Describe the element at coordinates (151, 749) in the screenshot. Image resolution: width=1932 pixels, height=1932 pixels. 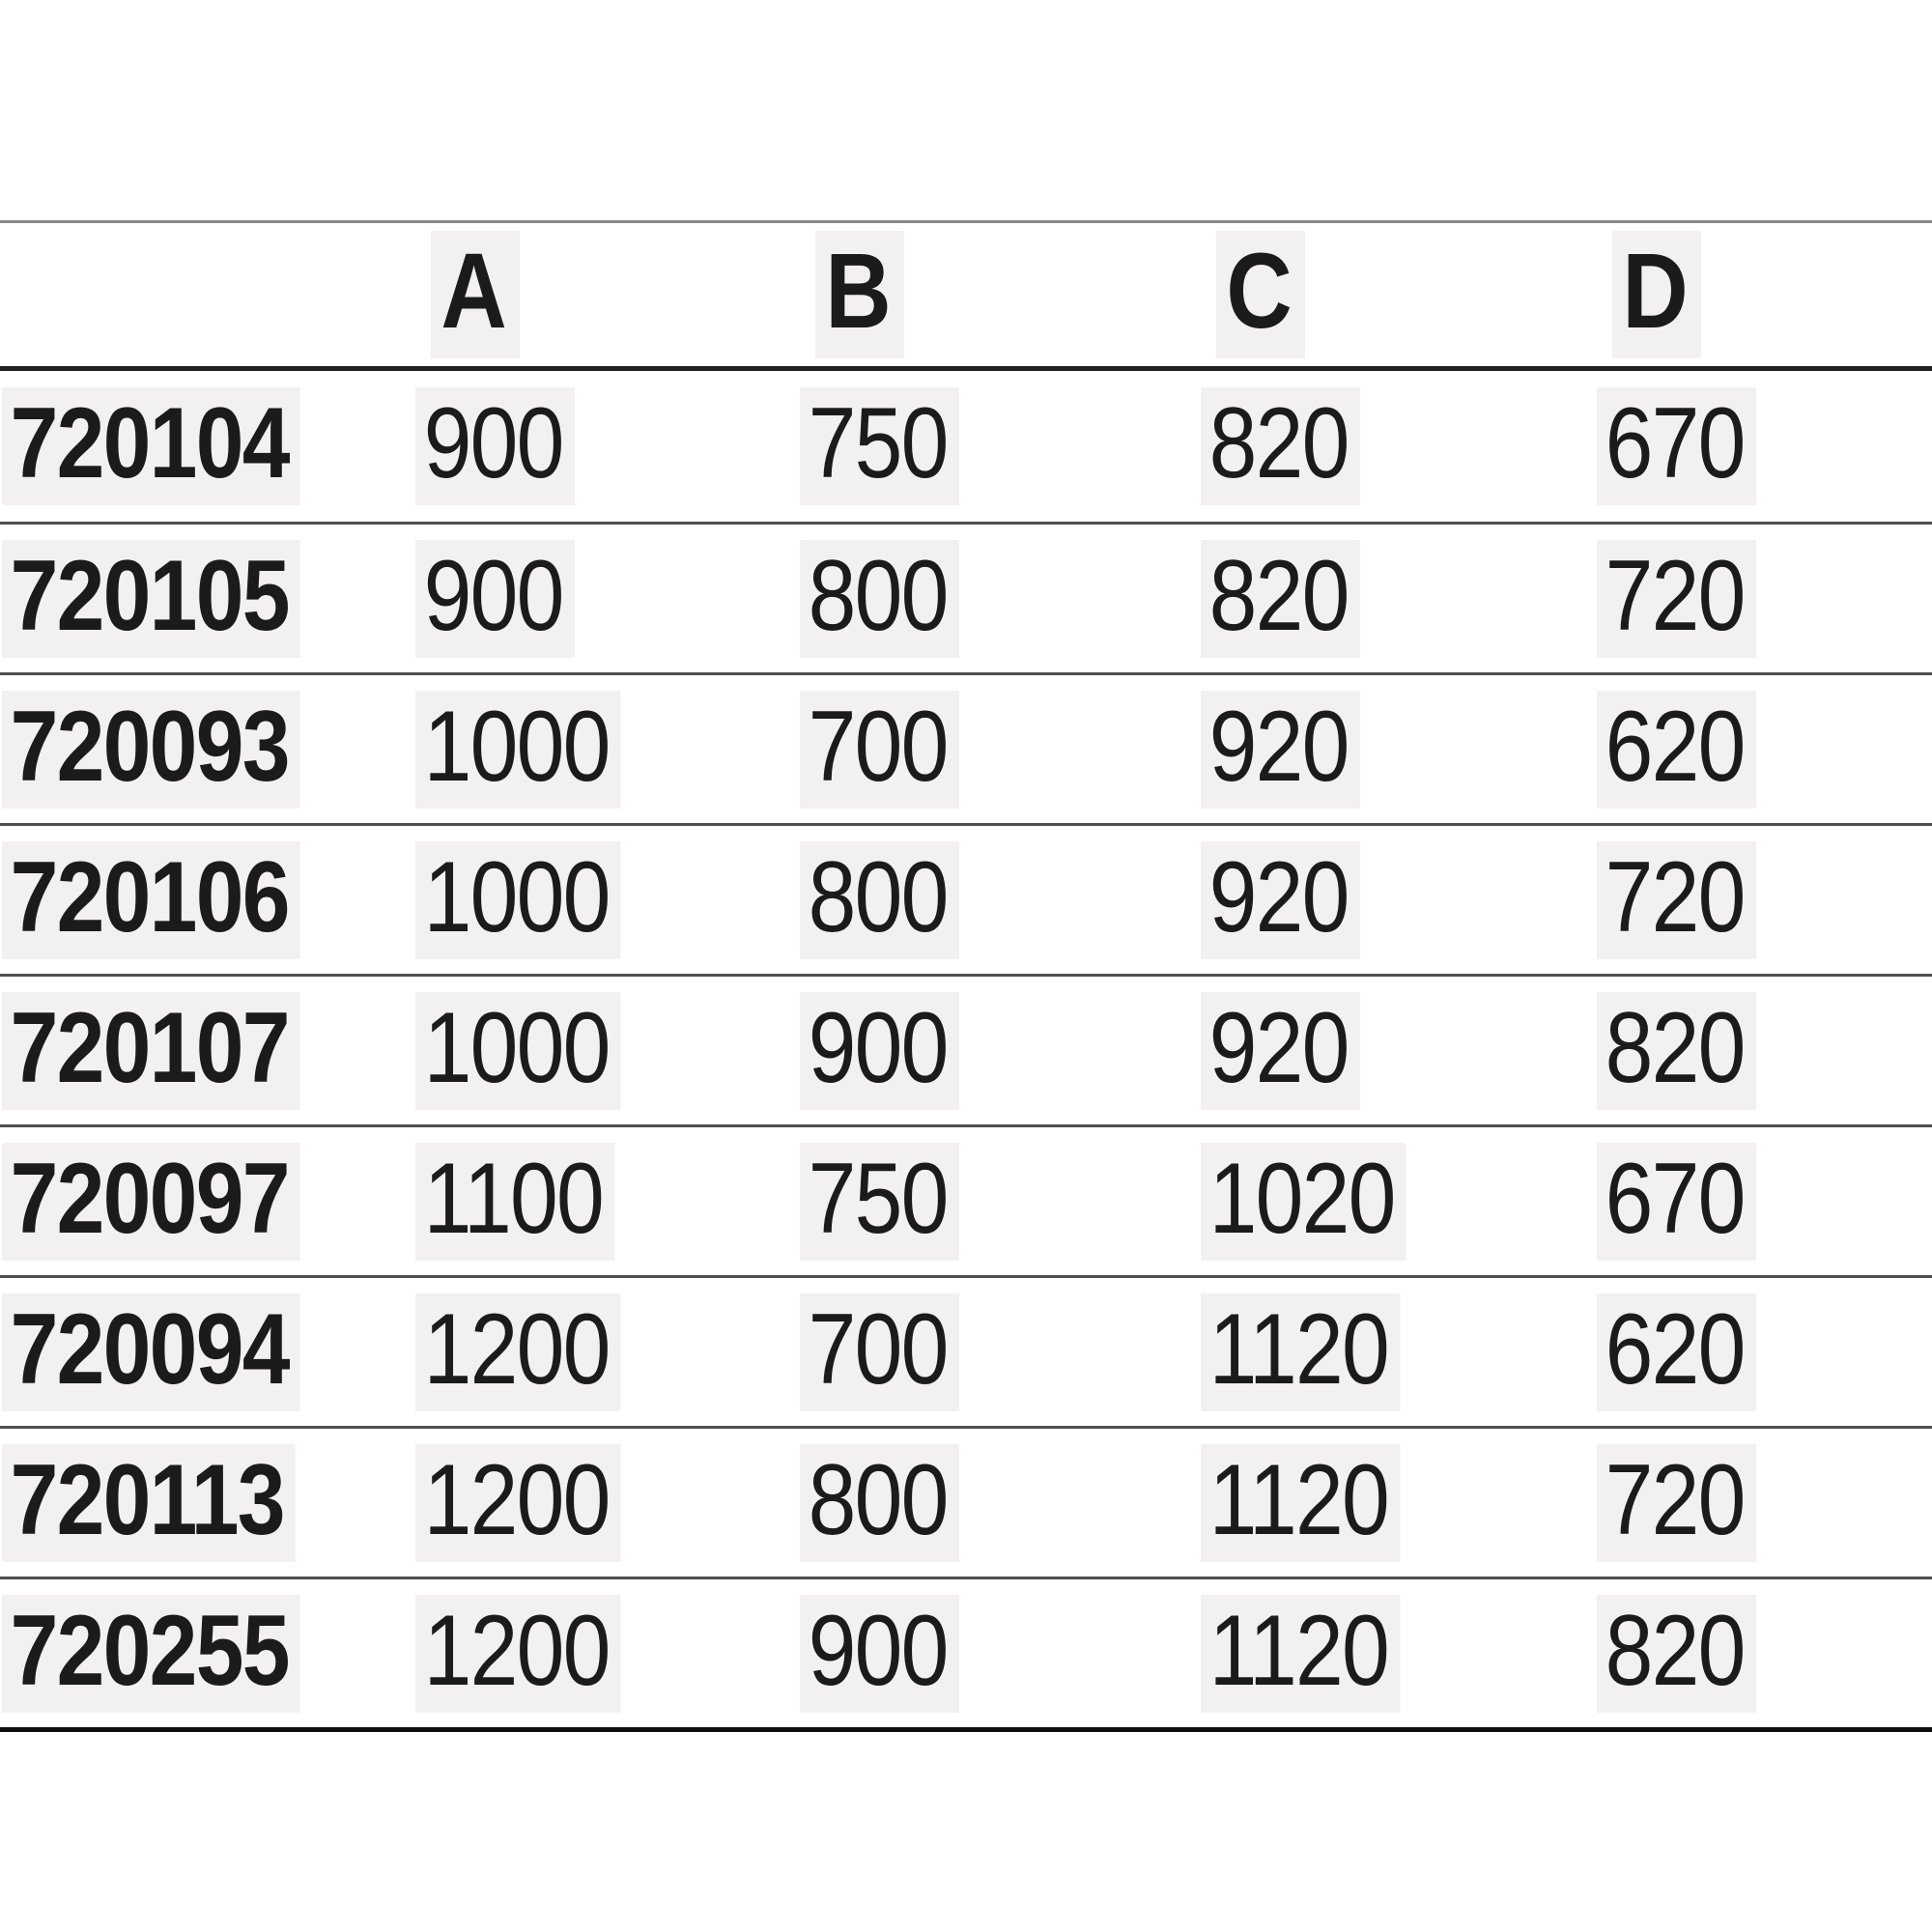
I see `product-code: 720093` at that location.